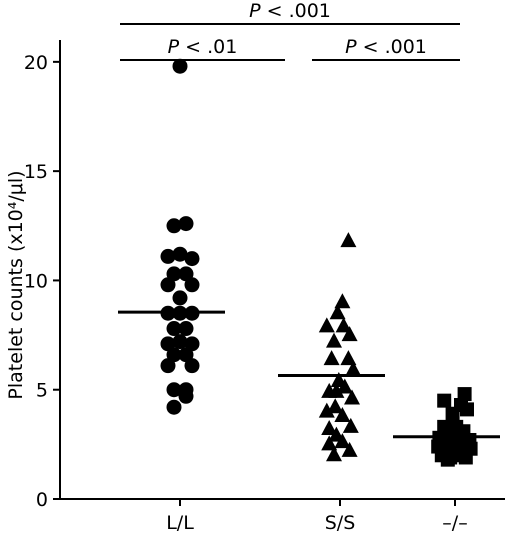  Describe the element at coordinates (454, 523) in the screenshot. I see `x-category-label: –/–` at that location.